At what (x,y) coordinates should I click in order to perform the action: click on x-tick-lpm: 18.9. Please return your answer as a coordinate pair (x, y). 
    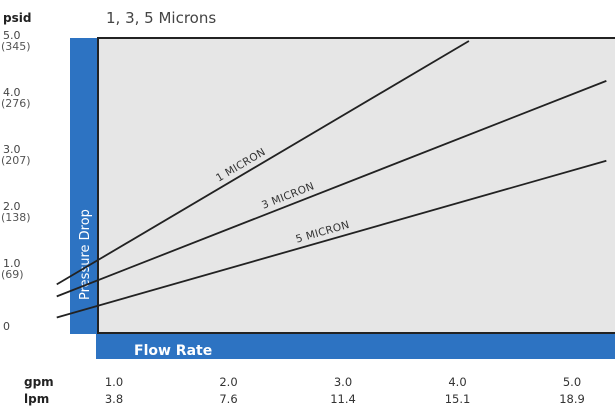
    Looking at the image, I should click on (572, 399).